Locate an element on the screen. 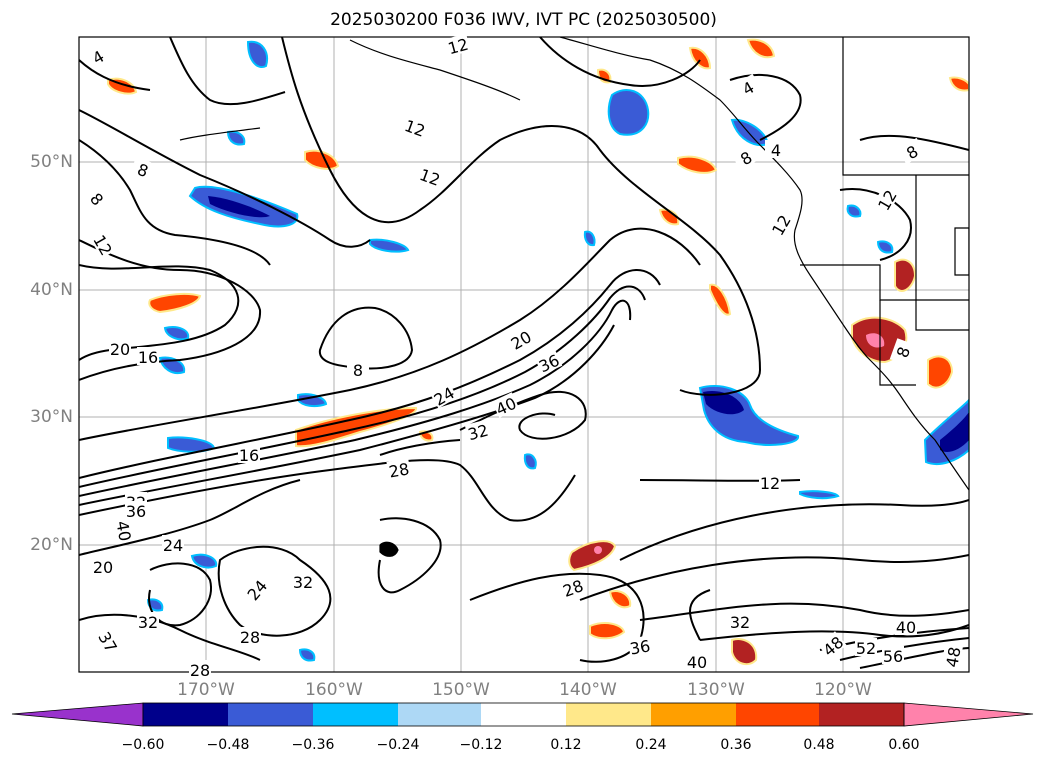  contour-label: 48 is located at coordinates (953, 656).